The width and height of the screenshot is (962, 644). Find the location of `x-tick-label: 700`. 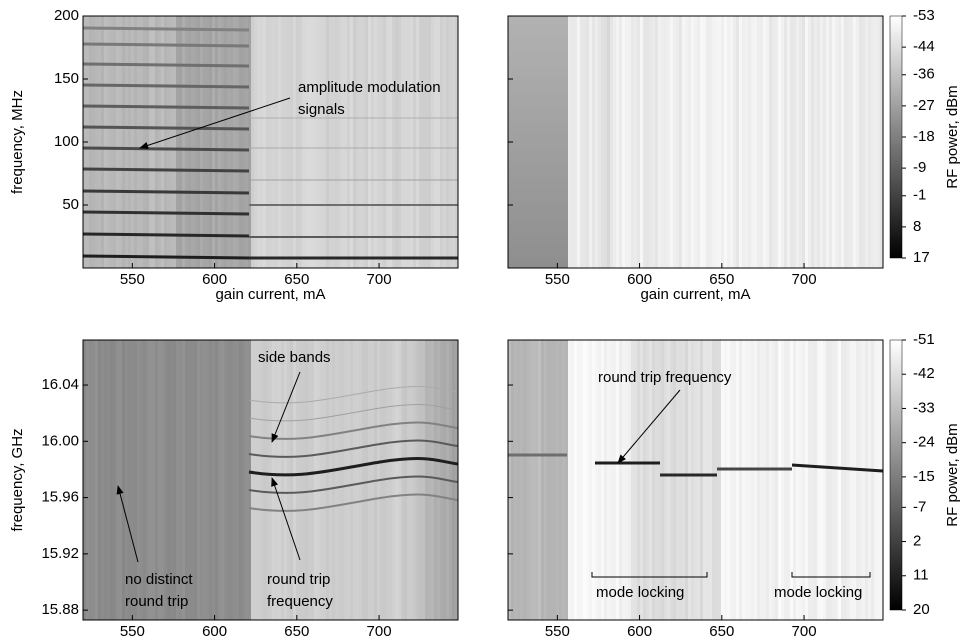

x-tick-label: 700 is located at coordinates (379, 631).